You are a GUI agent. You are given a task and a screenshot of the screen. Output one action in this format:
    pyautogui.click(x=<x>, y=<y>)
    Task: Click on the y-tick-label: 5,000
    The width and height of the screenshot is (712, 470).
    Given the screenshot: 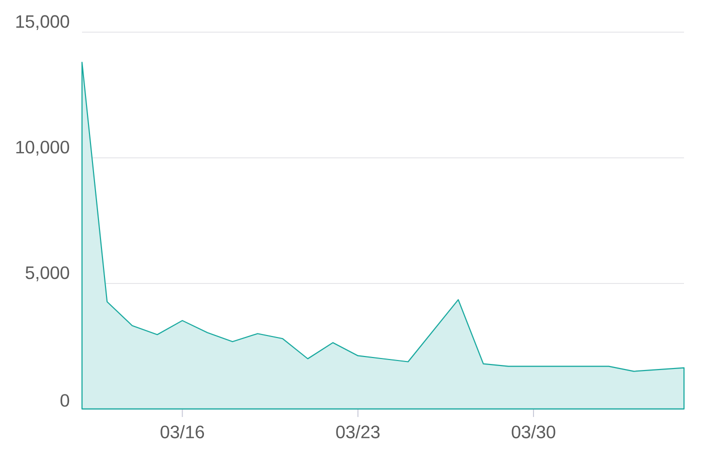 What is the action you would take?
    pyautogui.click(x=48, y=274)
    